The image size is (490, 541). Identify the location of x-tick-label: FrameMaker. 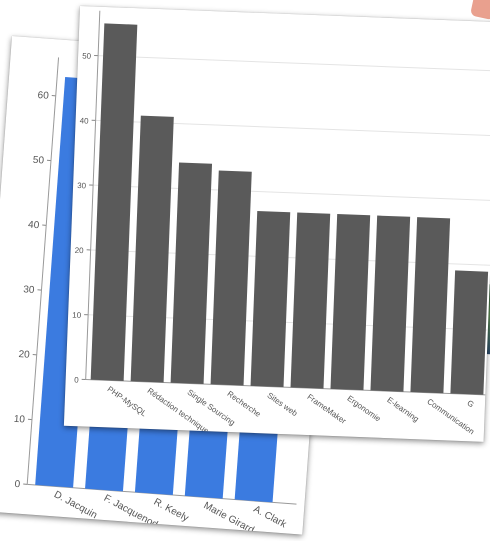
(326, 409).